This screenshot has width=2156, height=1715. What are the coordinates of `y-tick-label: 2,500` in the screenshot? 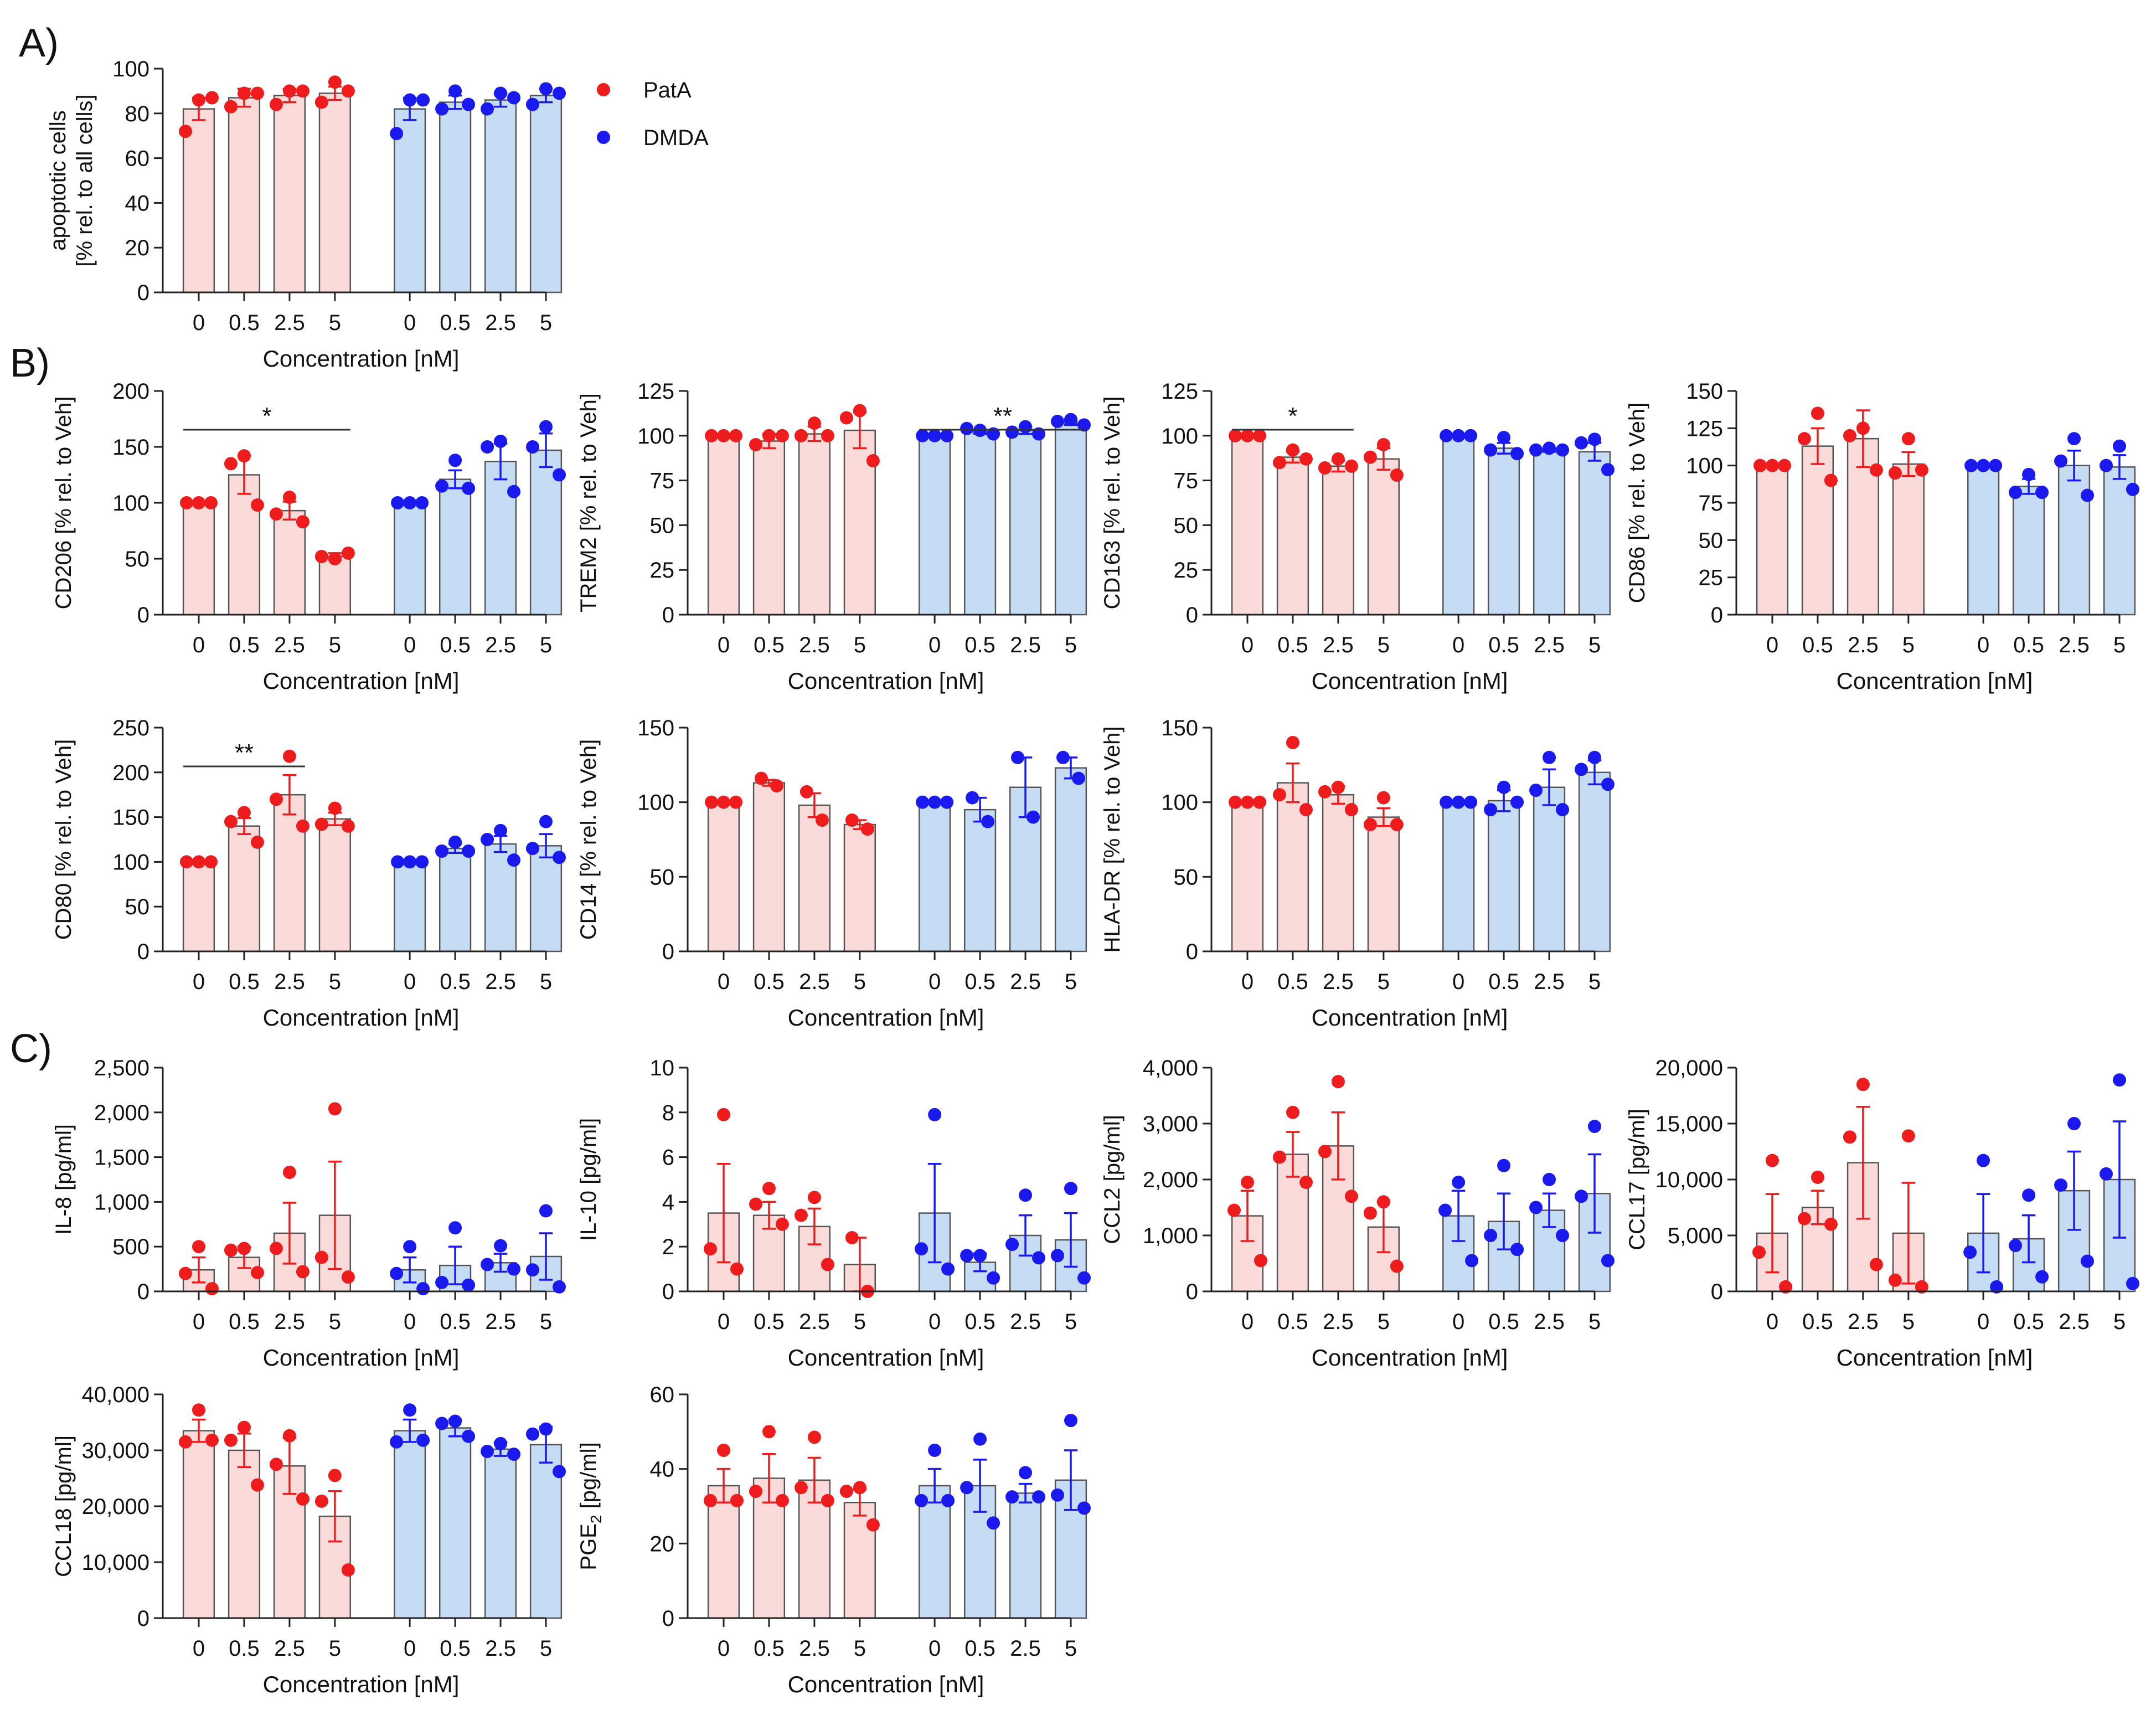 It's located at (121, 1068).